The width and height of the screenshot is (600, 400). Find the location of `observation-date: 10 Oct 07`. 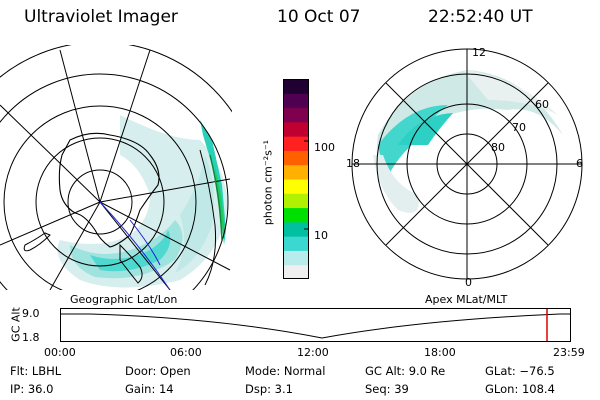

observation-date: 10 Oct 07 is located at coordinates (319, 17).